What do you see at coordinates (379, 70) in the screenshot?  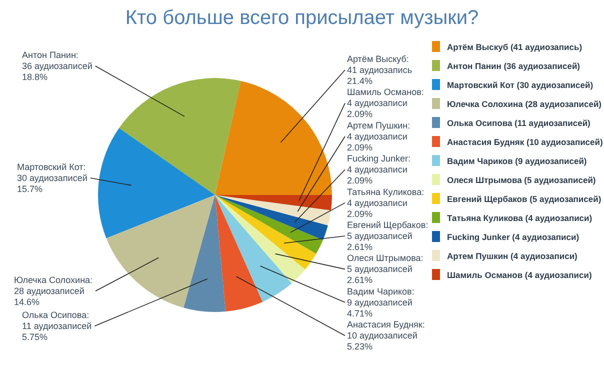 I see `data-label: Артём Выскуб: 41 аудиозапись 21.4%` at bounding box center [379, 70].